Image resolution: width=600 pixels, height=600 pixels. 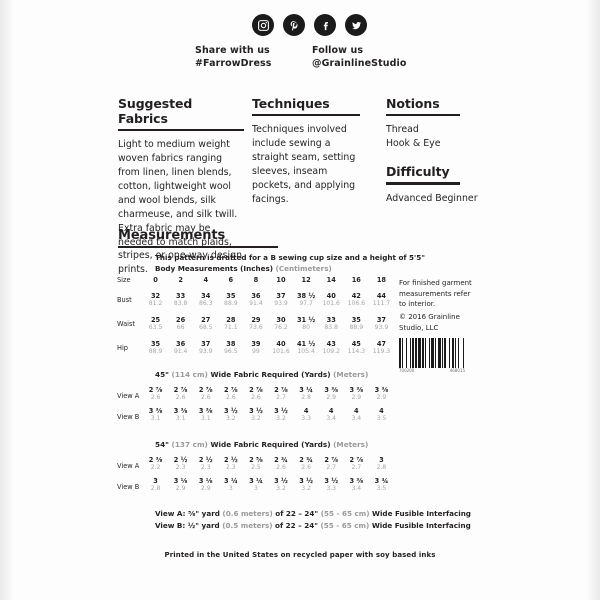 What do you see at coordinates (432, 353) in the screenshot?
I see `barcode-image` at bounding box center [432, 353].